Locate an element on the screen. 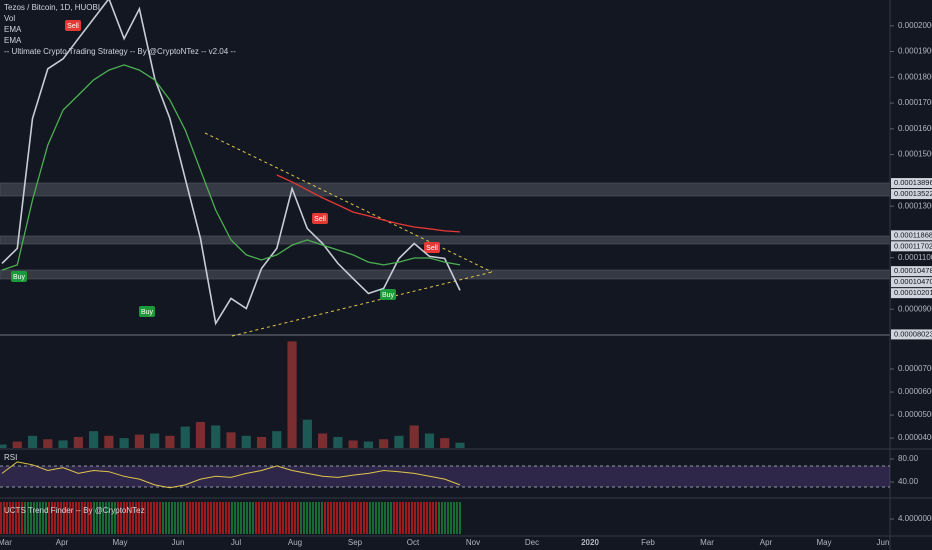 The height and width of the screenshot is (550, 932). signal-label: Buy is located at coordinates (388, 295).